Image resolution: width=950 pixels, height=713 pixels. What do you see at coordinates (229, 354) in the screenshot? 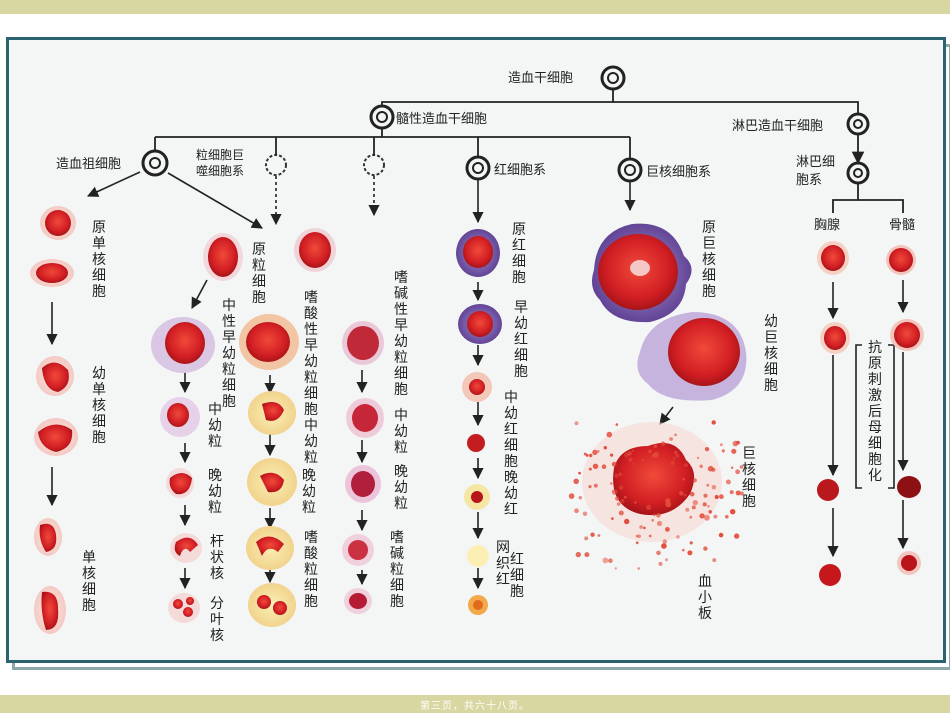
I see `label-neutro-promyelo: 中性早幼粒细胞` at bounding box center [229, 354].